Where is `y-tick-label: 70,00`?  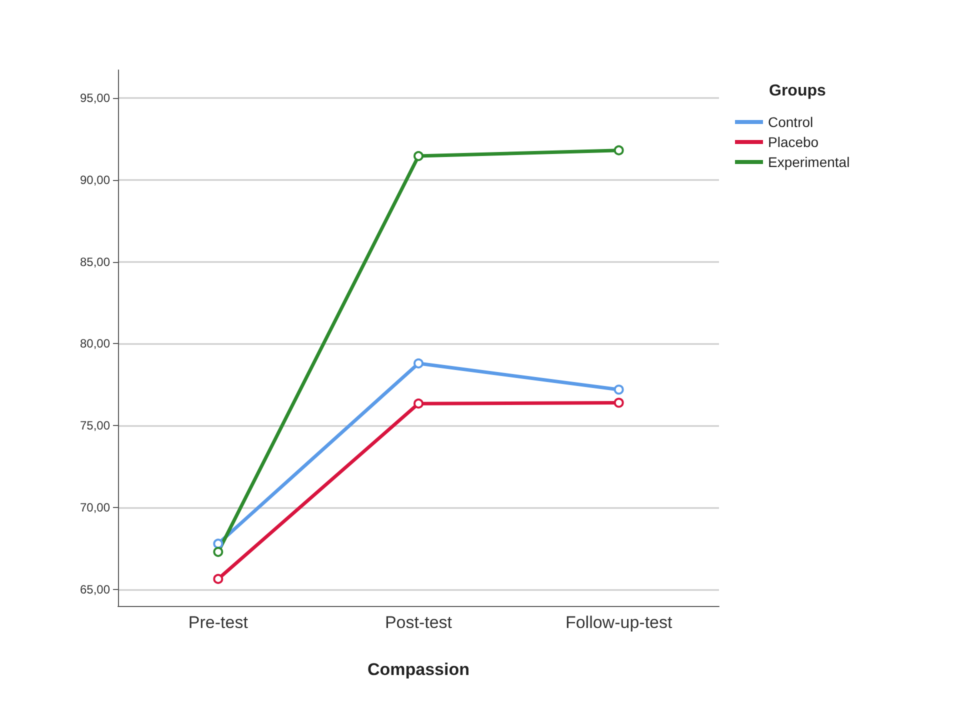
y-tick-label: 70,00 is located at coordinates (95, 507).